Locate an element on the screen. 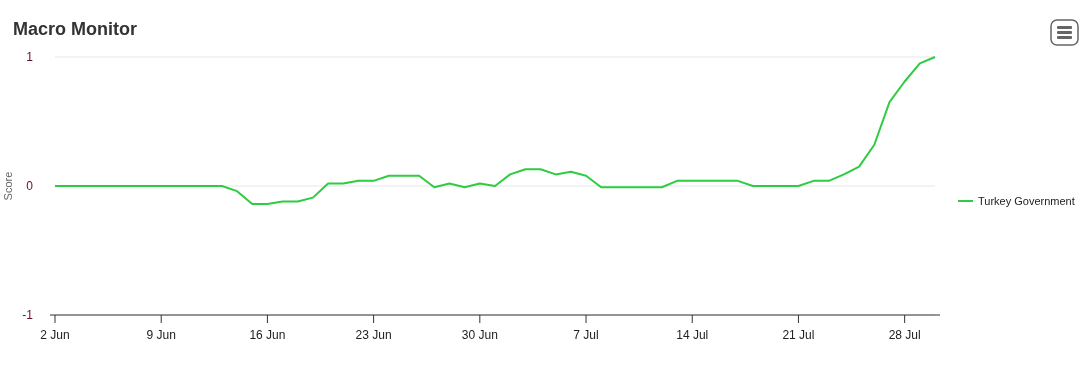 This screenshot has height=373, width=1087. x-tick-label: 7 Jul is located at coordinates (586, 335).